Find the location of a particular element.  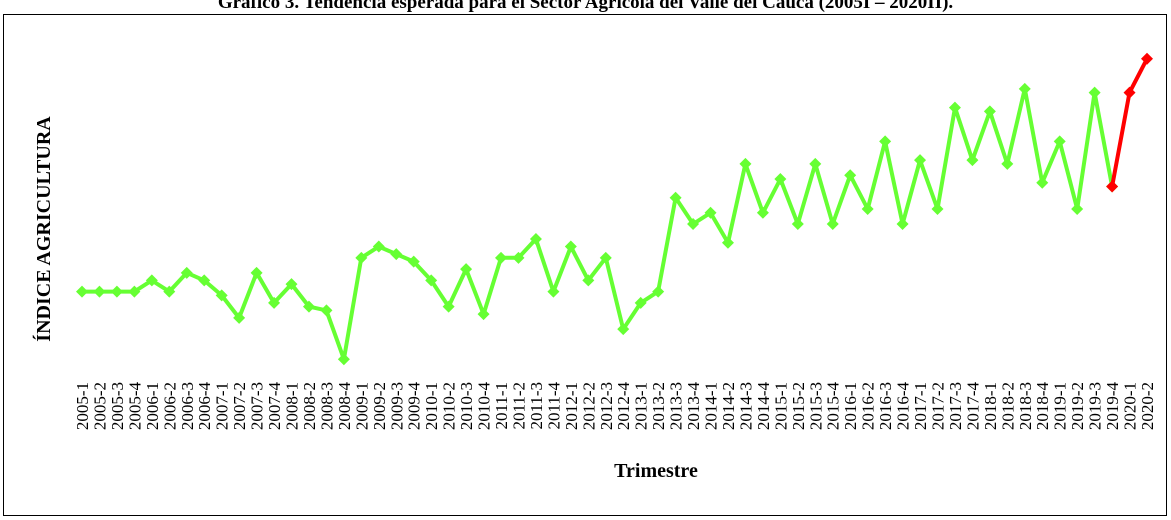

y-axis-label: ÍNDICE AGRICULTURA is located at coordinates (43, 229).